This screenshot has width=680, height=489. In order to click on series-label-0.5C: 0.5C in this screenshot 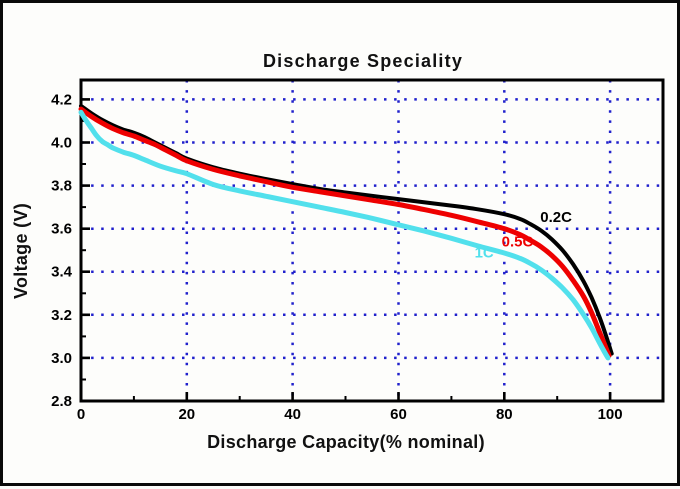, I will do `click(518, 242)`.